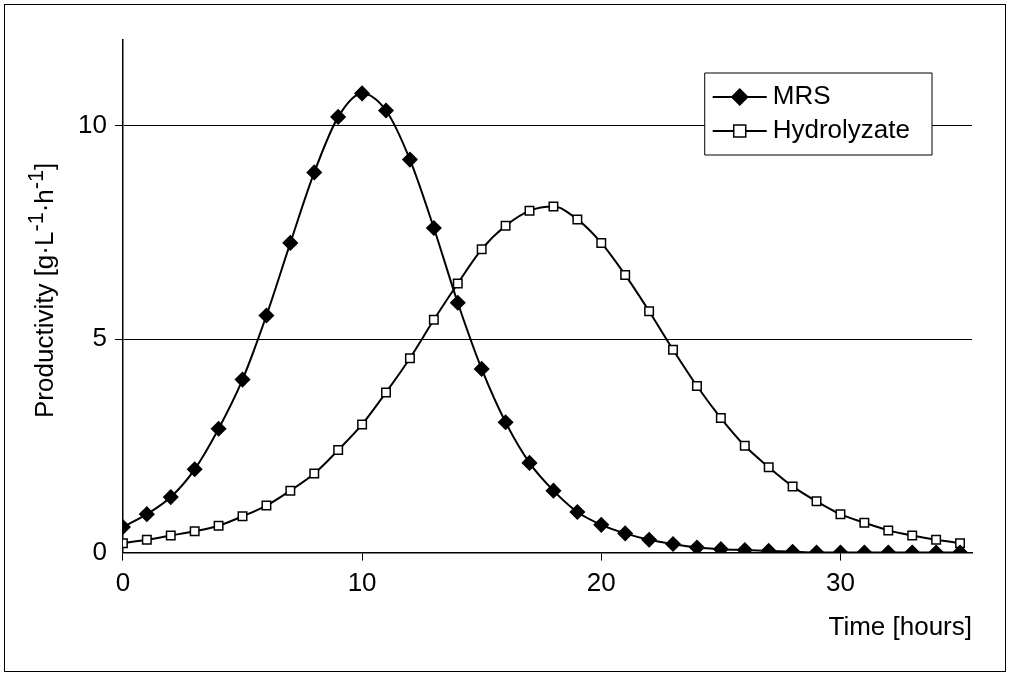 This screenshot has height=677, width=1012. I want to click on x-tick-label: 0, so click(123, 582).